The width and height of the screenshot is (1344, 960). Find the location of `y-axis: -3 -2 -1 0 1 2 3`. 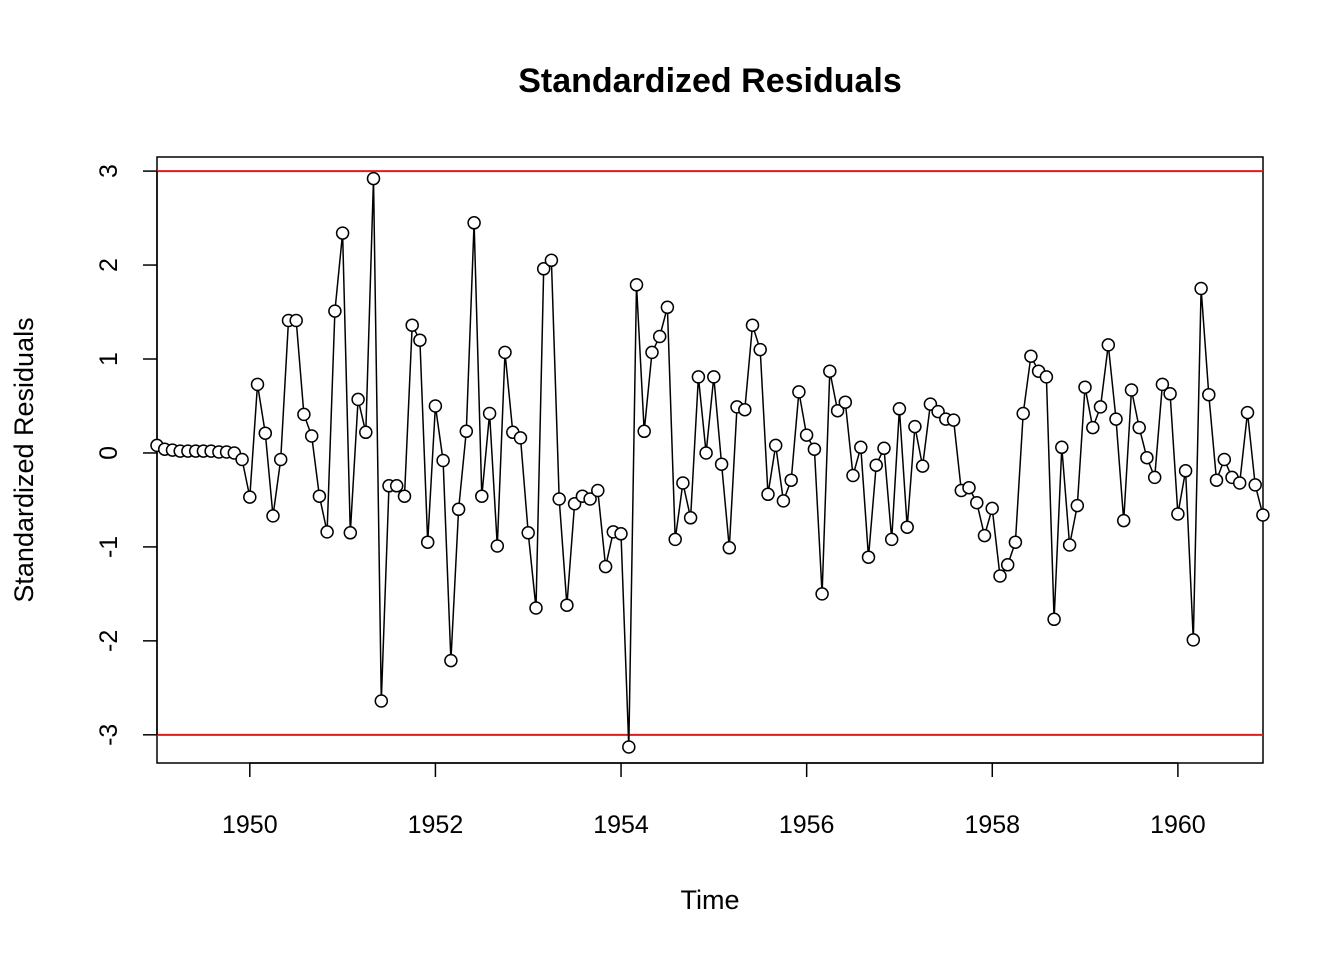

y-axis: -3 -2 -1 0 1 2 3 is located at coordinates (126, 455).